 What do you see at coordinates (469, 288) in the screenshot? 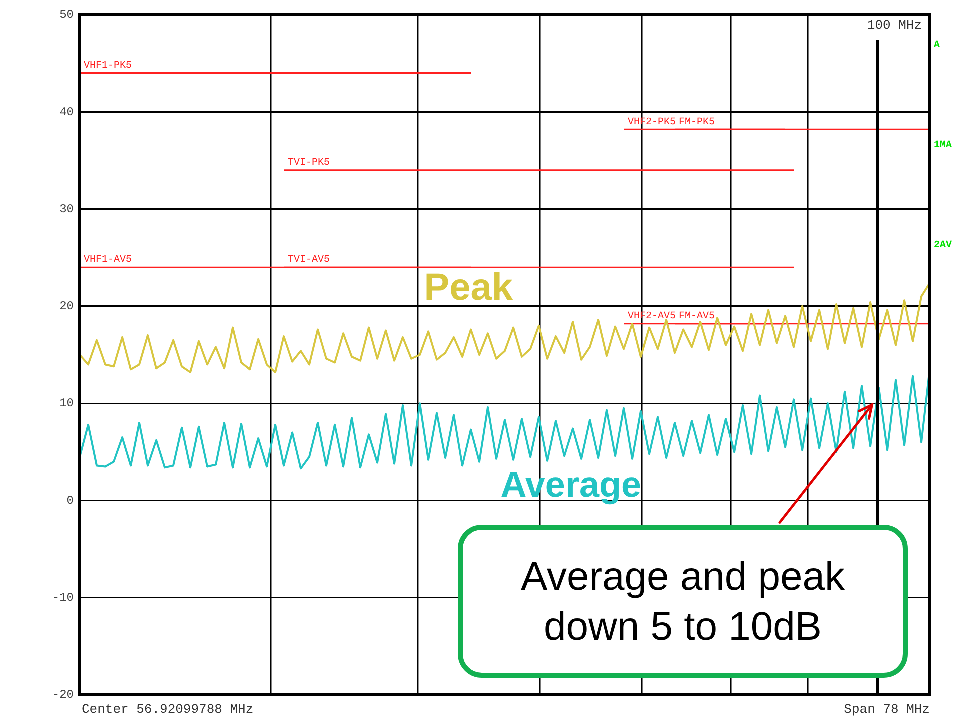
I see `series-label: Peak` at bounding box center [469, 288].